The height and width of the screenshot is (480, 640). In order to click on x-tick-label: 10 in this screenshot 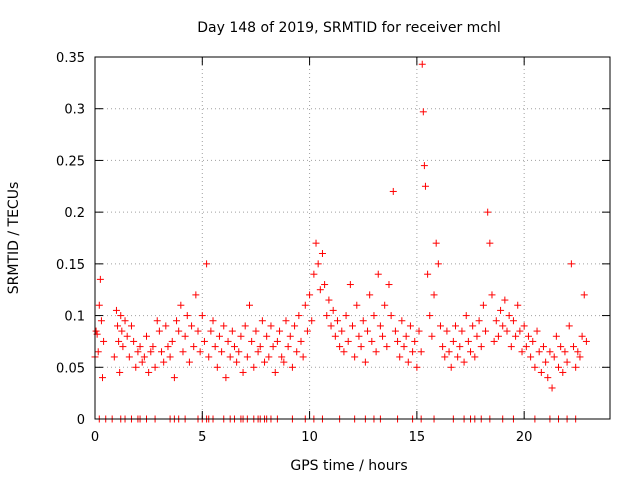, I will do `click(309, 437)`.